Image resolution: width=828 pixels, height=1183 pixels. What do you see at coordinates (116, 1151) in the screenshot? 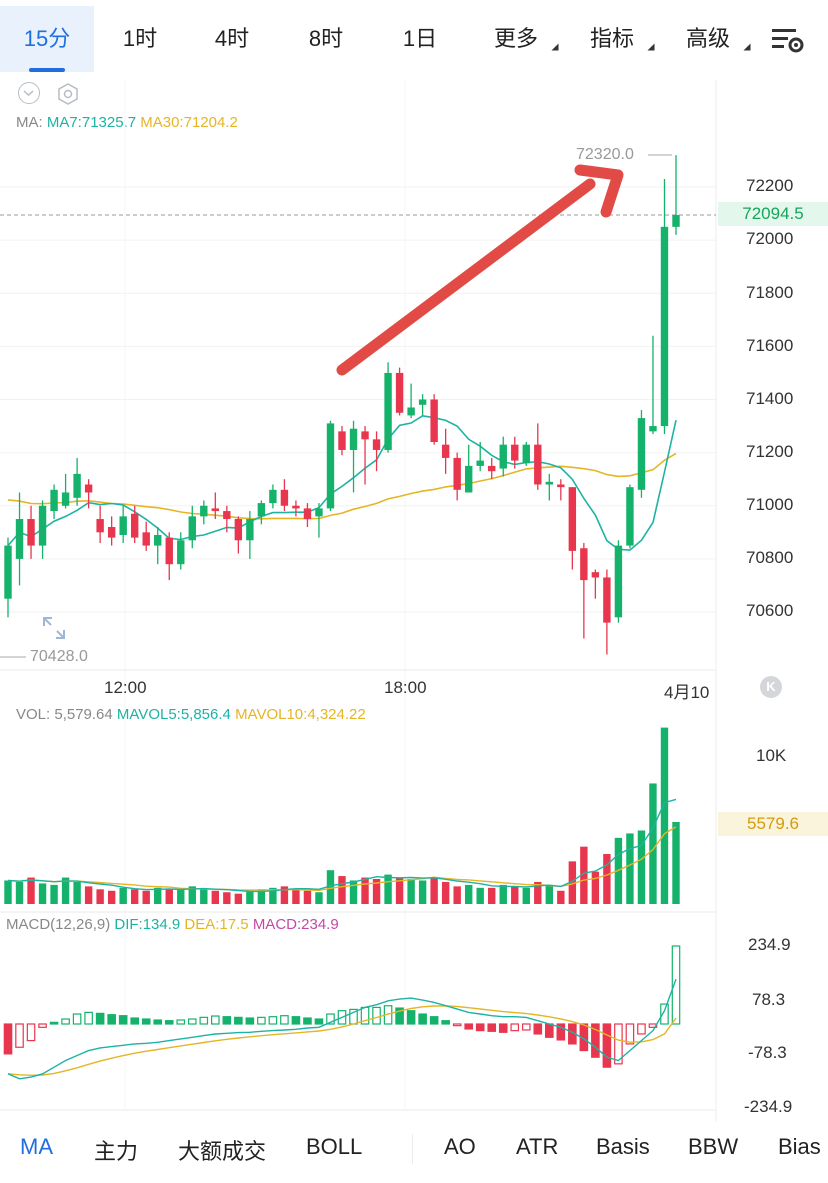
I see `indicator-tab-main-force: 主力` at bounding box center [116, 1151].